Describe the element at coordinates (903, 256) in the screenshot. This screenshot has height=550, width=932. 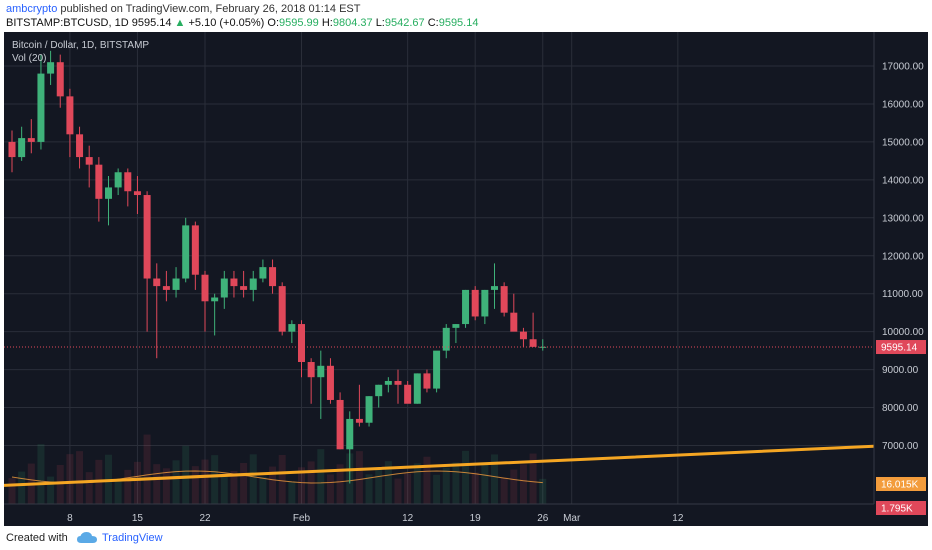
I see `y-tick-label: 12000.00` at that location.